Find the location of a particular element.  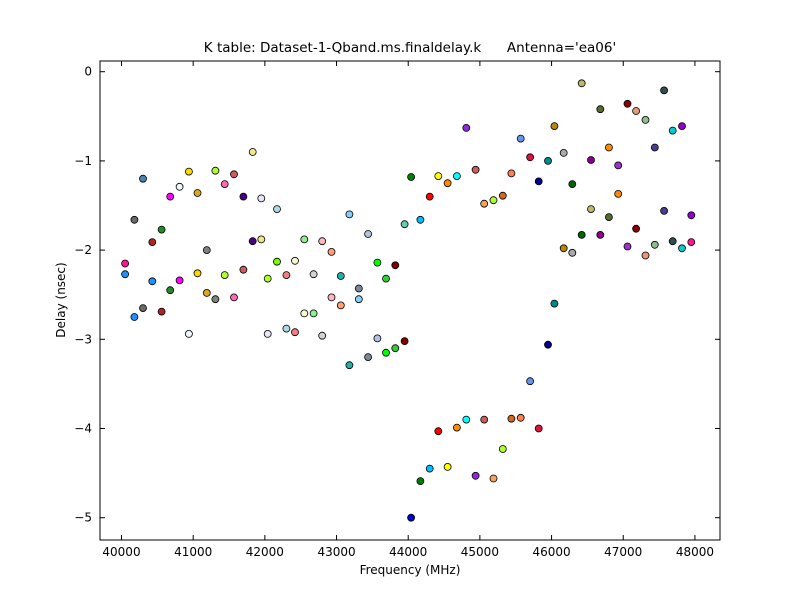

y-tick-label: −2 is located at coordinates (83, 250).